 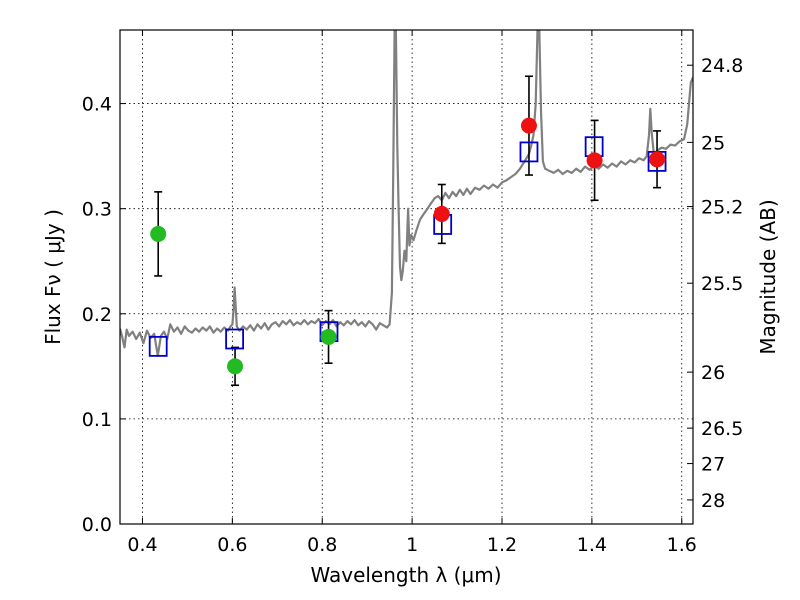 I want to click on y2-tick-label: 28, so click(x=713, y=501).